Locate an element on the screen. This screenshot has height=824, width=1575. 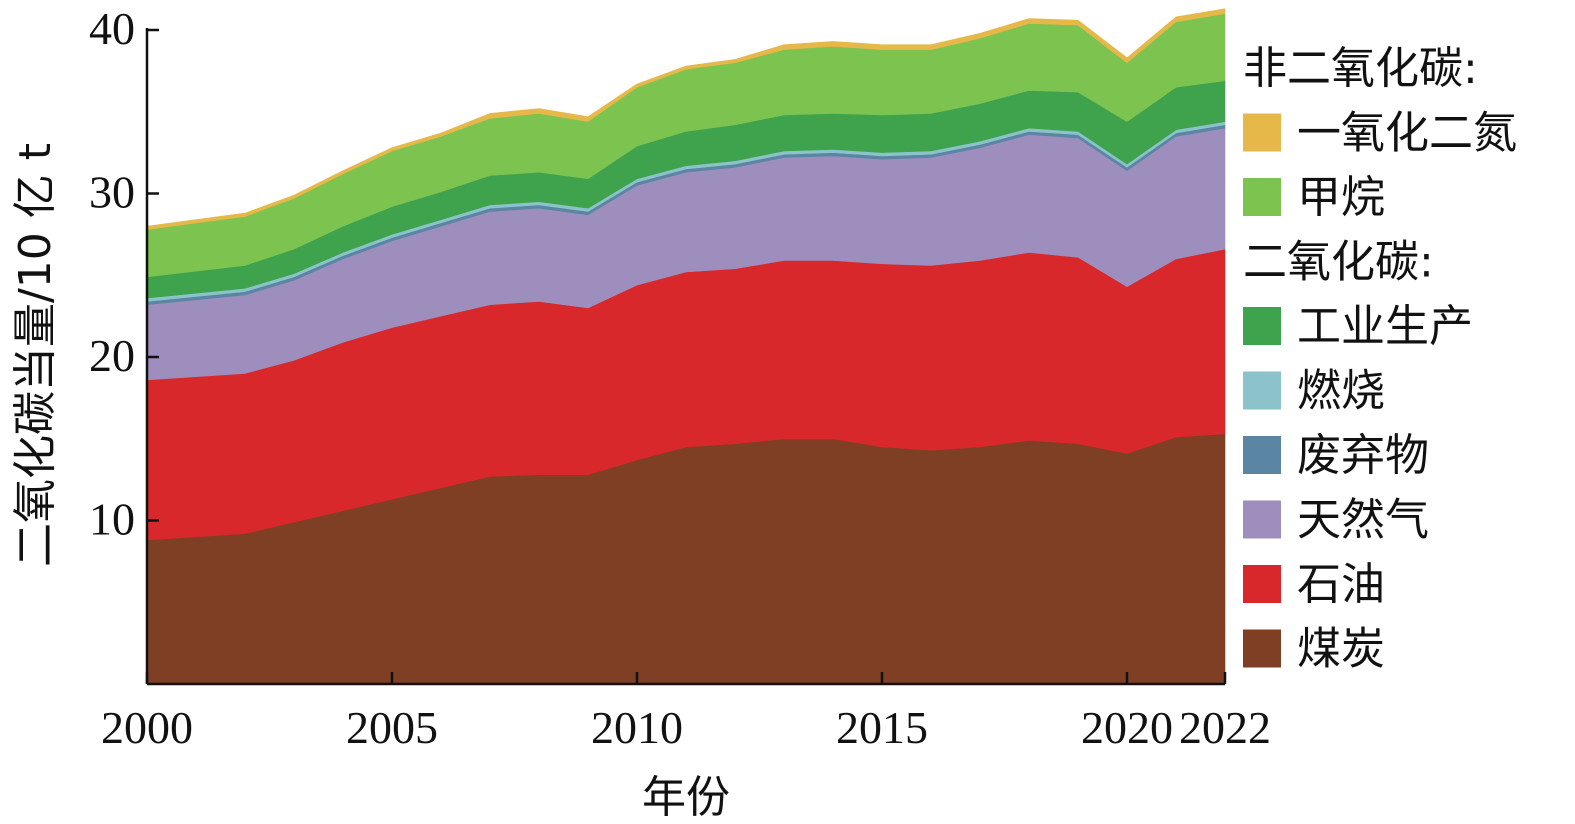
legend-label: 石油 is located at coordinates (1341, 584).